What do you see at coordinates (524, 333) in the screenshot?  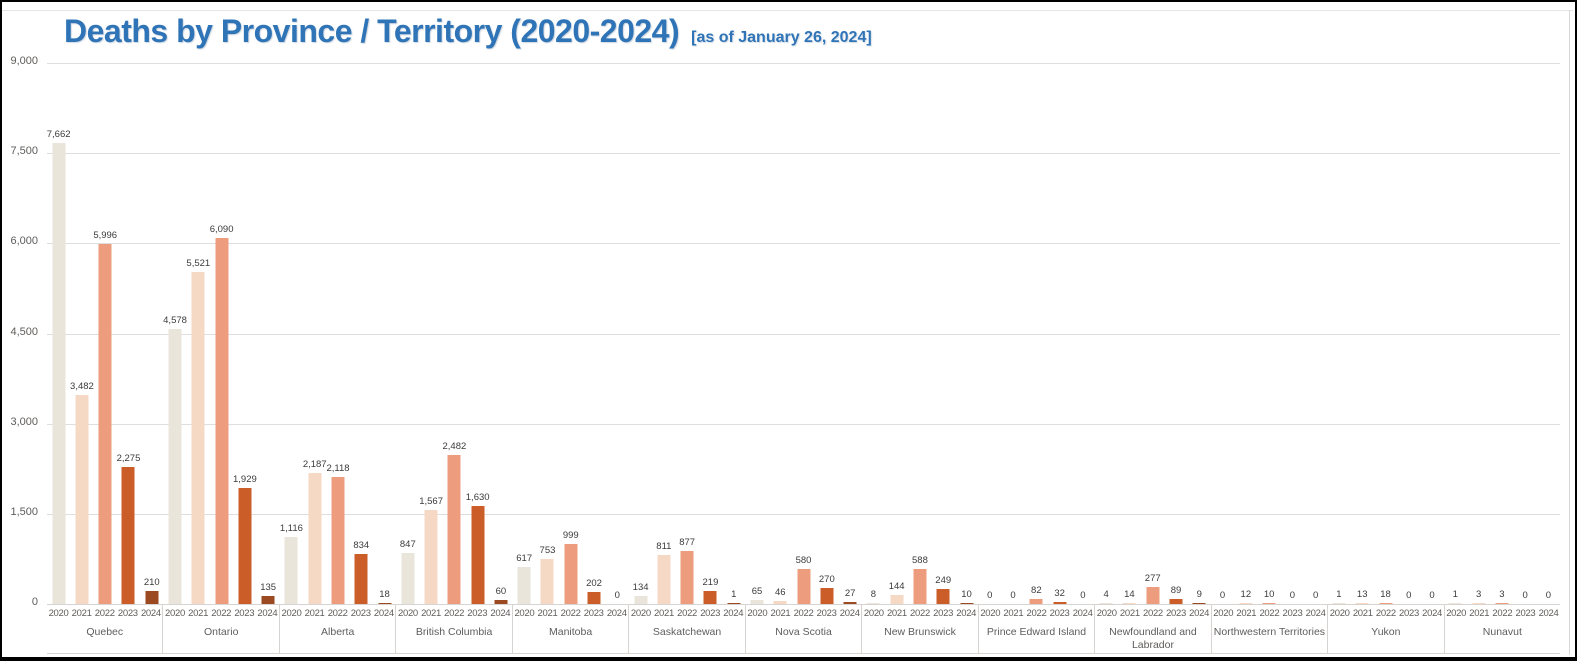 I see `bar-column: 617` at bounding box center [524, 333].